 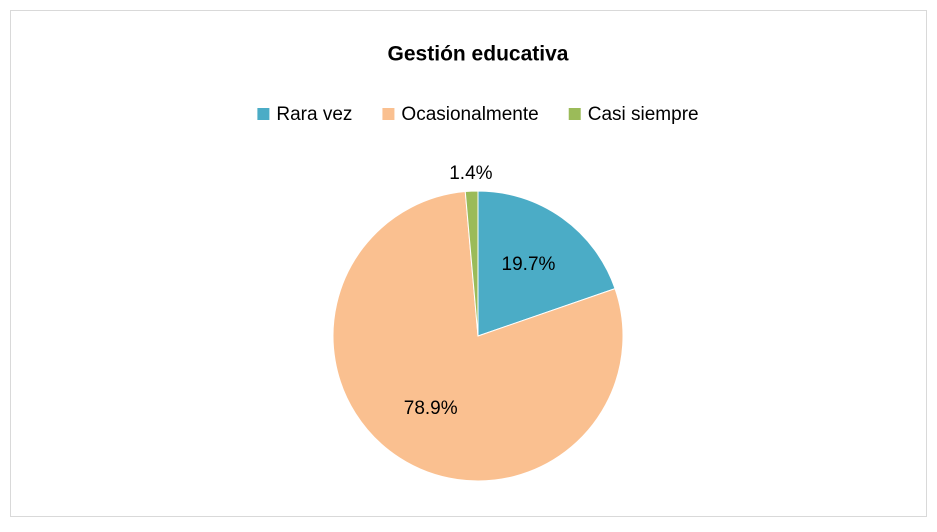 I want to click on legend-label: Casi siempre, so click(x=643, y=114).